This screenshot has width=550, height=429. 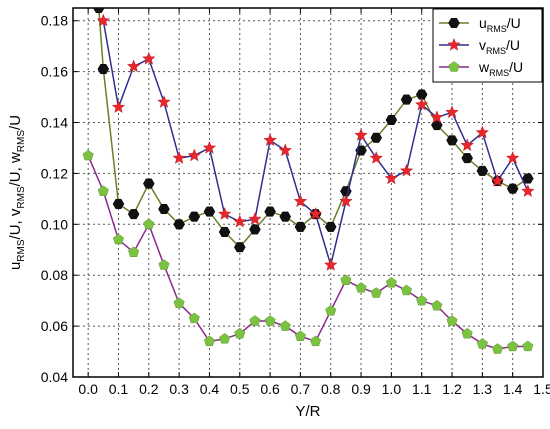 I want to click on y-tick-label: 0.12, so click(x=54, y=173).